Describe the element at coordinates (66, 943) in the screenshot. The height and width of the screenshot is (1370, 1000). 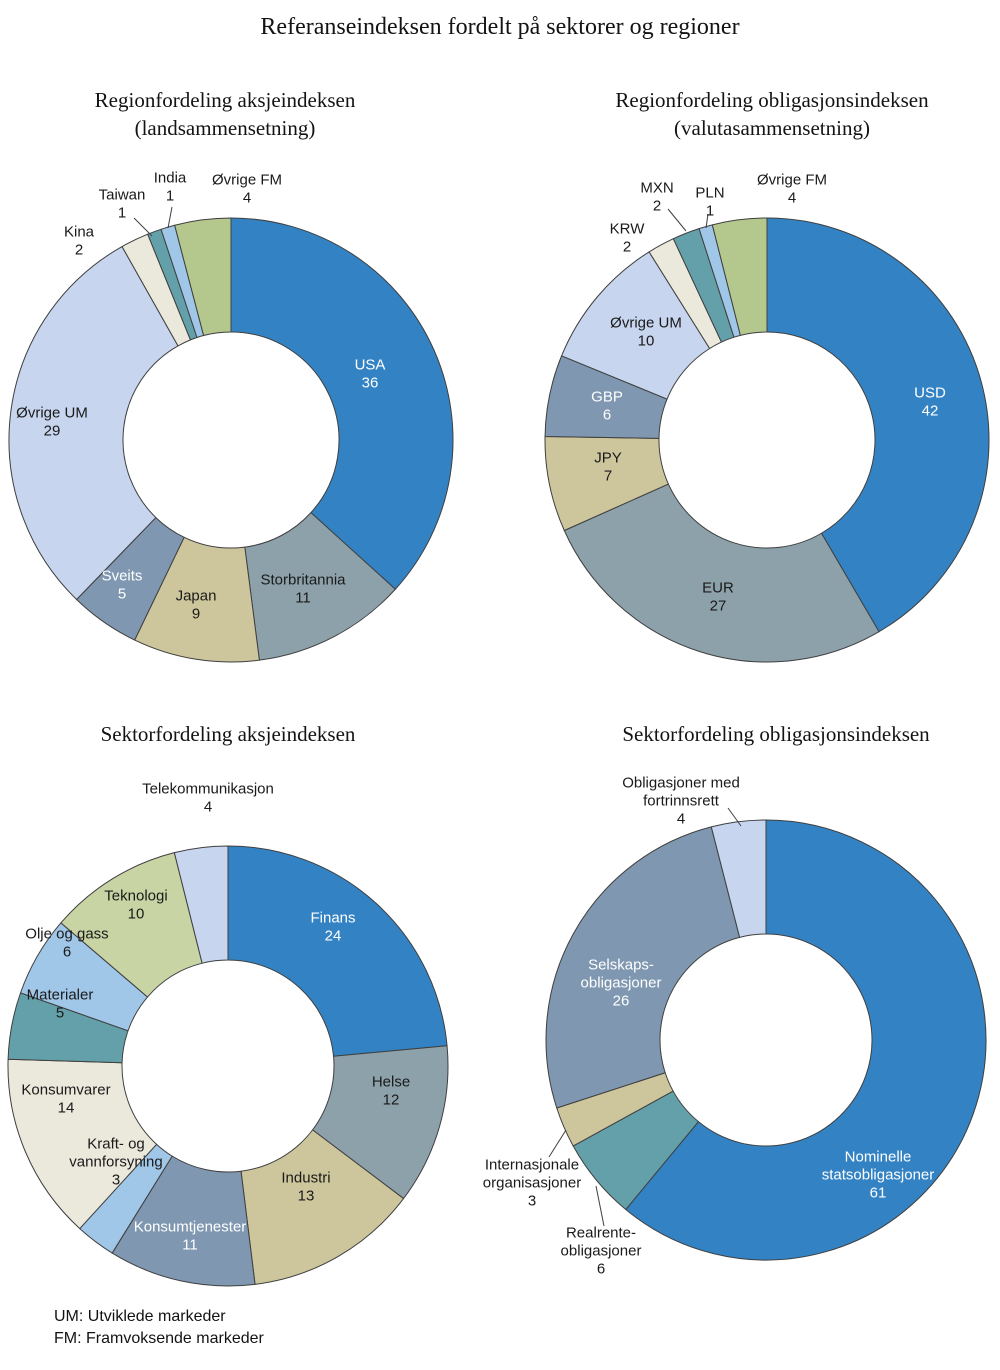
I see `slice-label-sektor-aksje-olje-og-gass: Olje og gass 6` at that location.